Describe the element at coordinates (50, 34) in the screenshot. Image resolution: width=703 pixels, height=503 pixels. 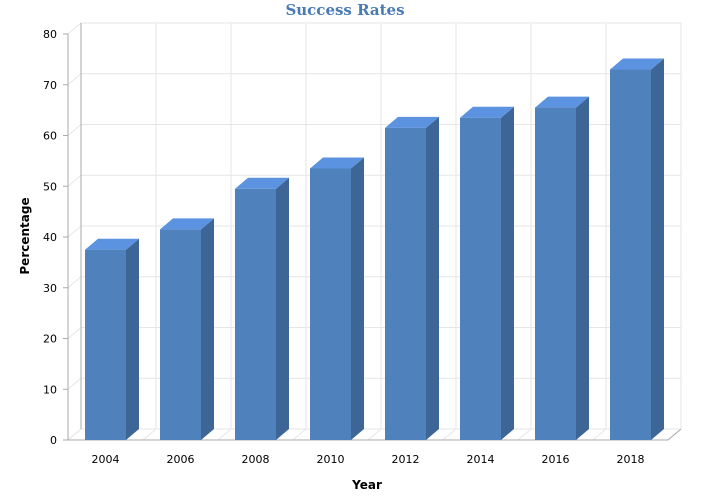
I see `y-tick-label: 80` at that location.